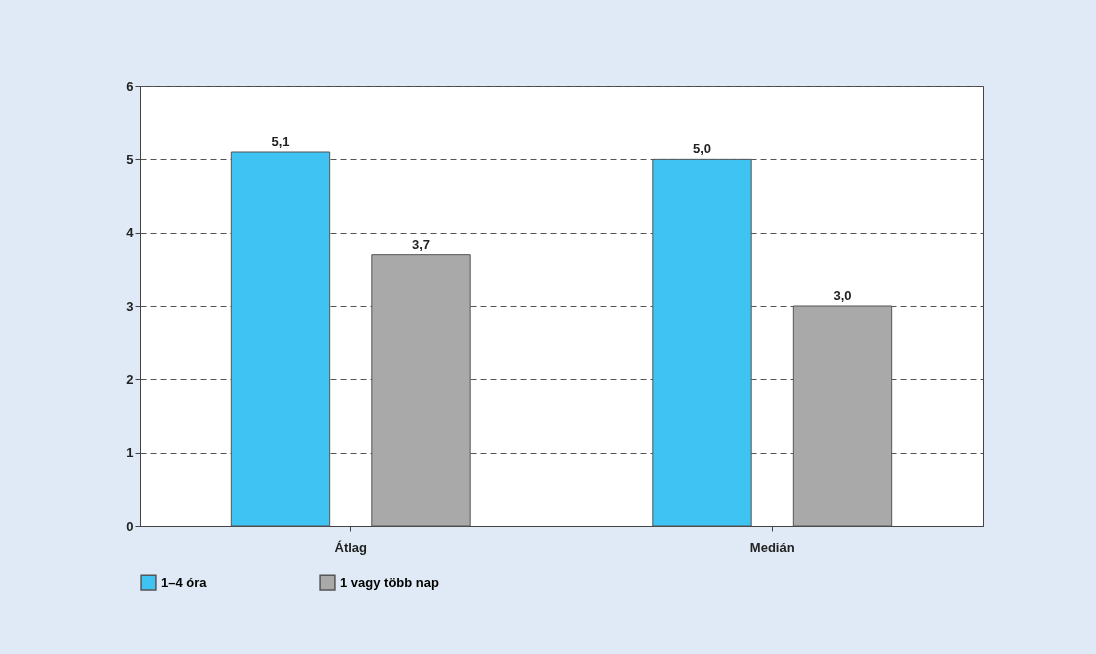 The height and width of the screenshot is (654, 1096). What do you see at coordinates (390, 582) in the screenshot?
I see `legend-label: 1 vagy több nap` at bounding box center [390, 582].